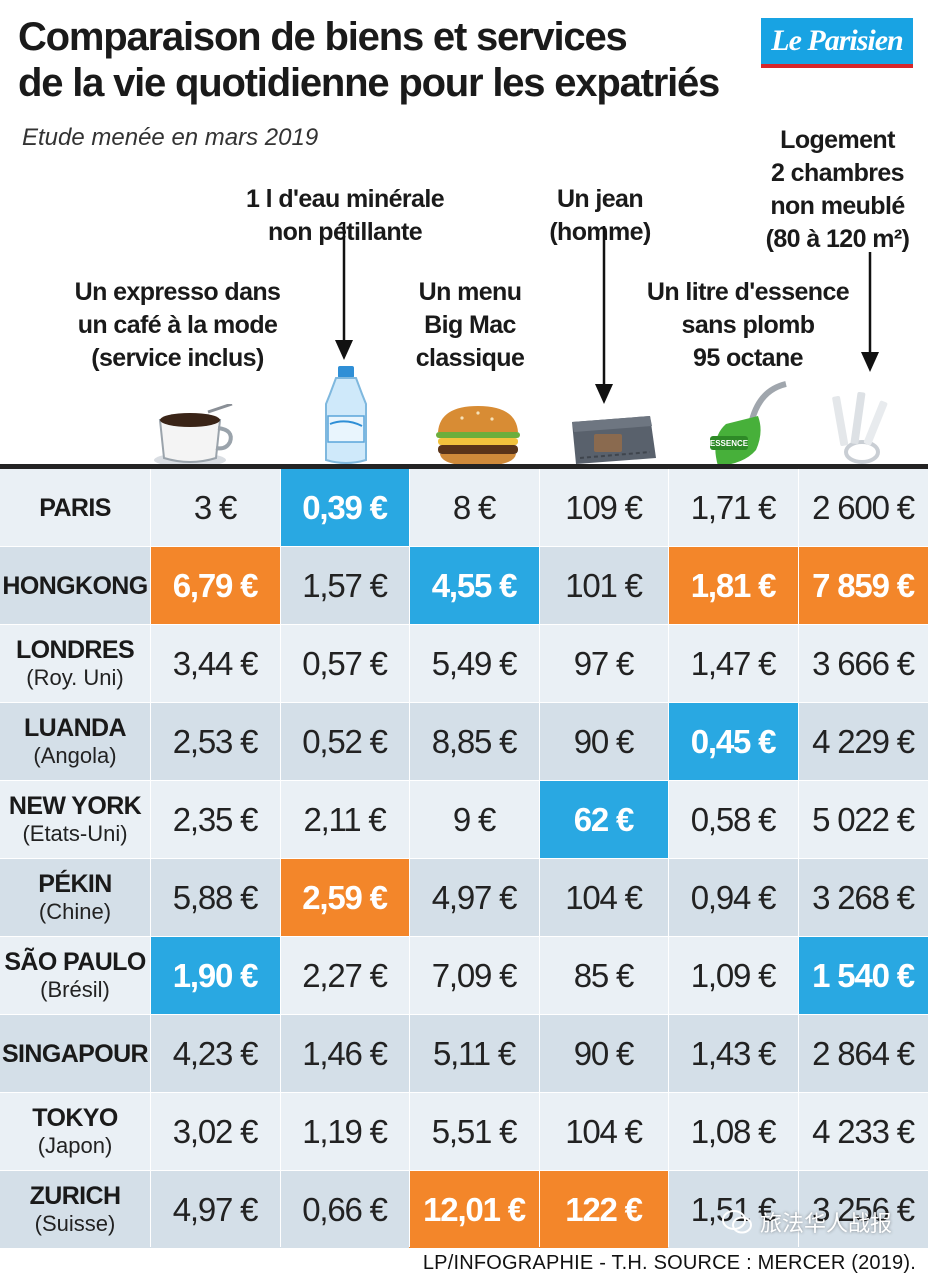 This screenshot has height=1280, width=928. Describe the element at coordinates (345, 975) in the screenshot. I see `price-cell-eau: 2,27 €` at that location.